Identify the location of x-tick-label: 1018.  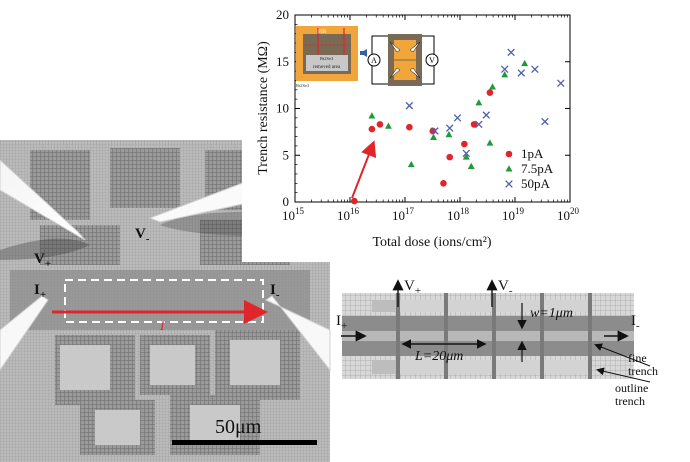
(458, 214).